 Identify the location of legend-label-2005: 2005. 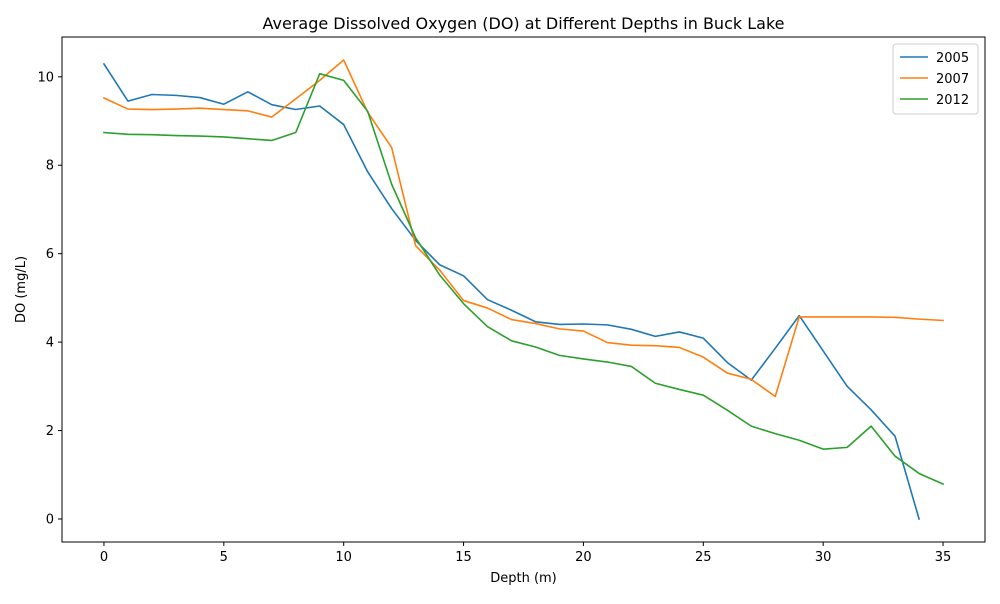
(952, 58).